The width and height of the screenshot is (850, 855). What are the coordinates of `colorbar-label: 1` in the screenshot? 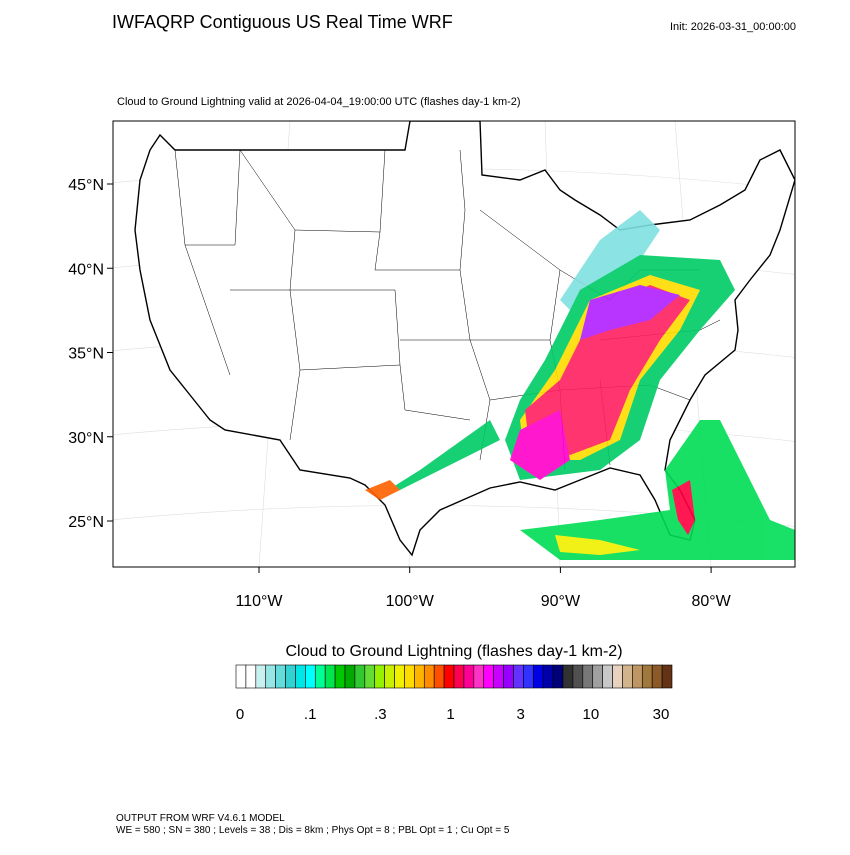 It's located at (450, 714).